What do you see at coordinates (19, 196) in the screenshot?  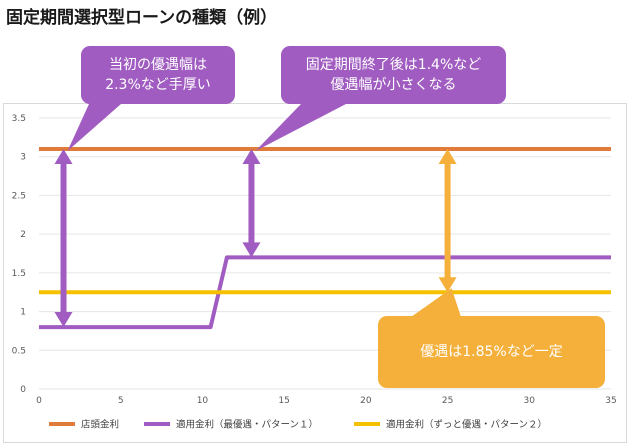 I see `y-tick-label: 2.5` at bounding box center [19, 196].